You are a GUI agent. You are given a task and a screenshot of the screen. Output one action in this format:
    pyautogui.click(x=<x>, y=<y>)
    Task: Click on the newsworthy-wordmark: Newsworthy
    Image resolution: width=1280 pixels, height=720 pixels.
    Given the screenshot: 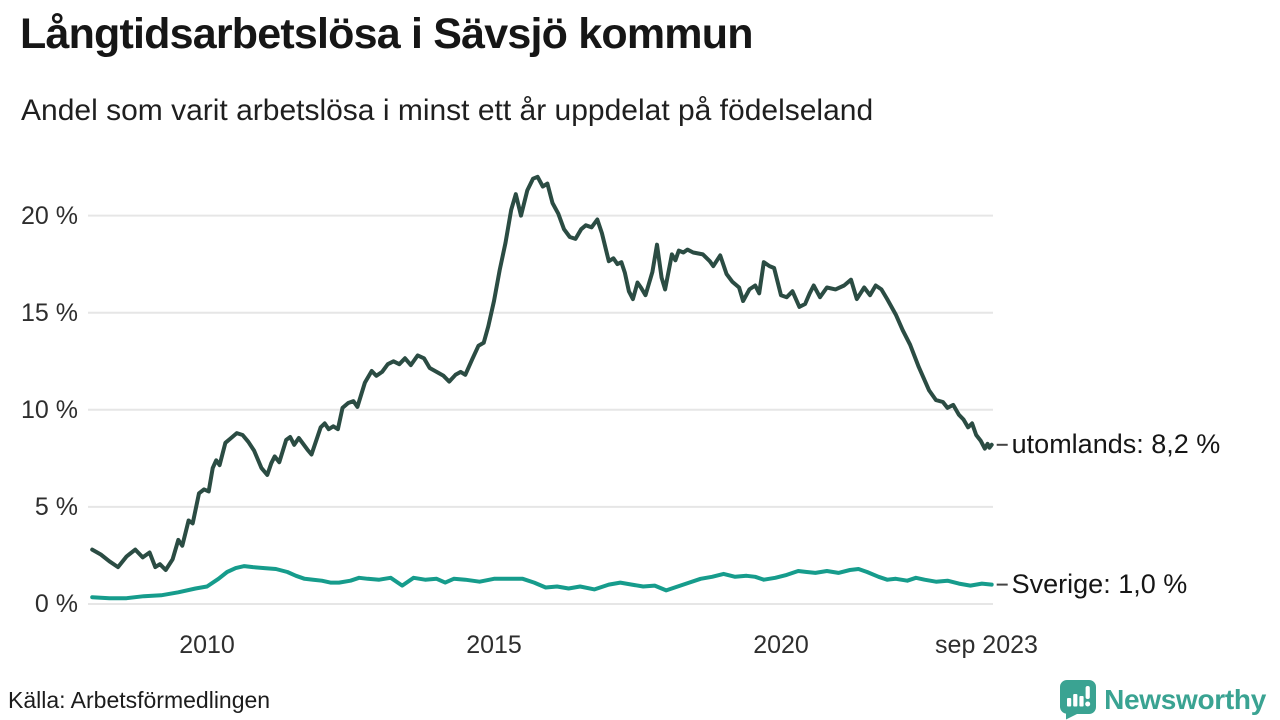 What is the action you would take?
    pyautogui.click(x=1185, y=699)
    